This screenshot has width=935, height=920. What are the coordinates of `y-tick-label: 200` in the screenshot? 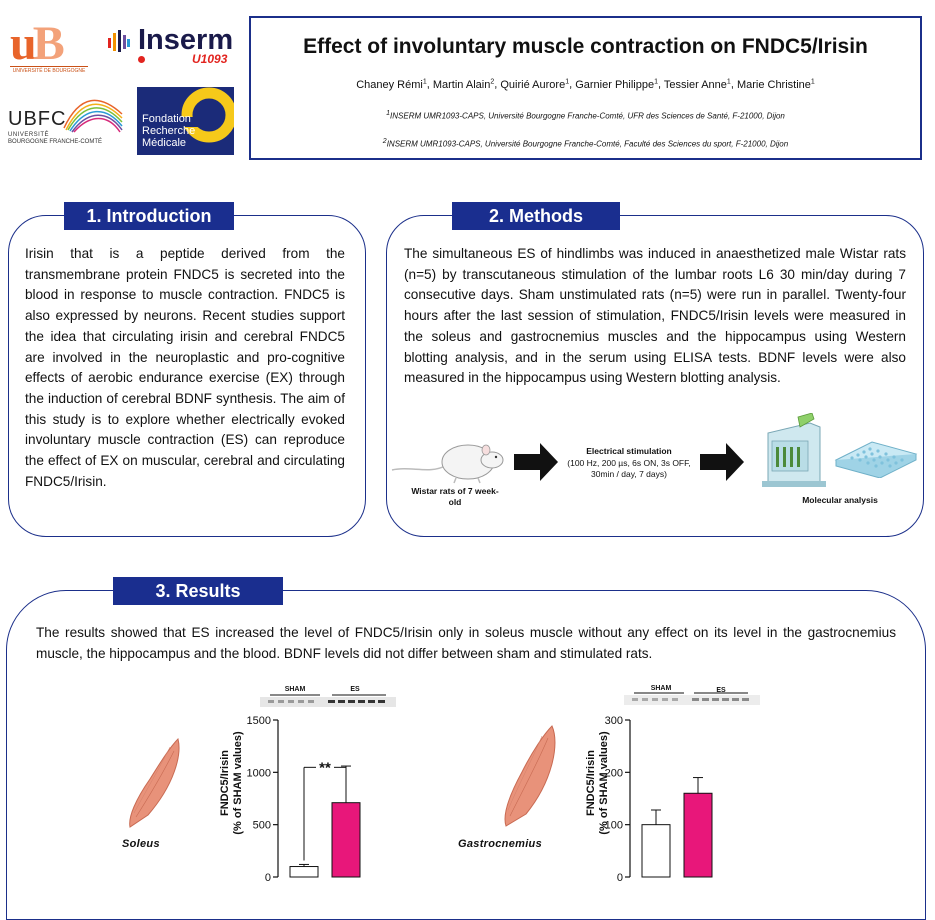 It's located at (614, 773).